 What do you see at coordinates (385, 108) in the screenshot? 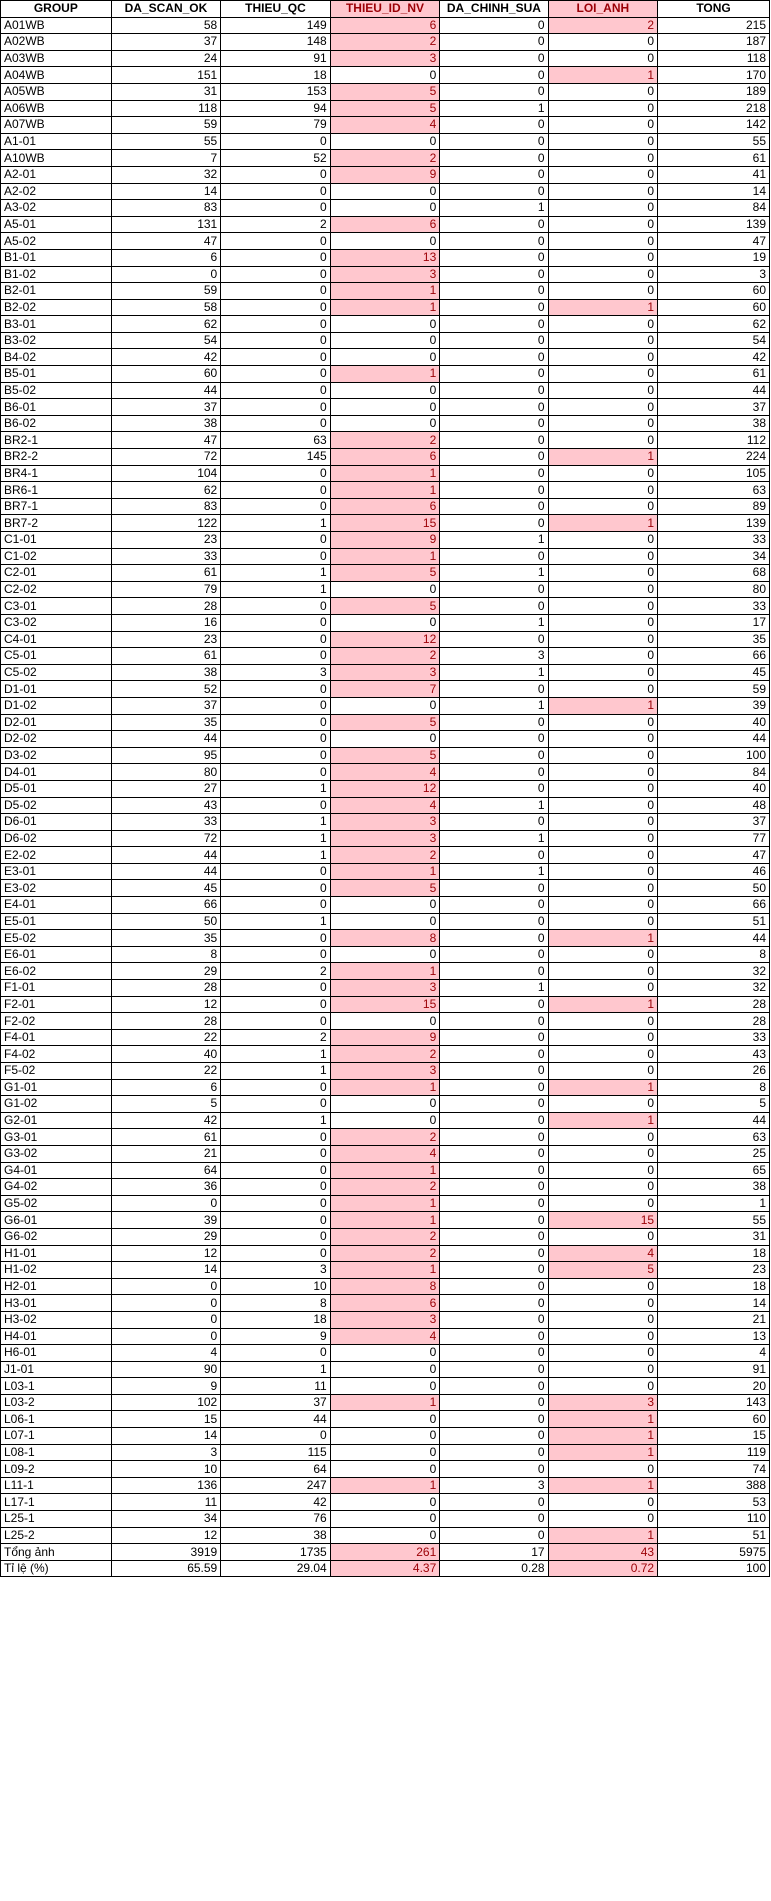
I see `thieu-id-nv-cell: 5` at bounding box center [385, 108].